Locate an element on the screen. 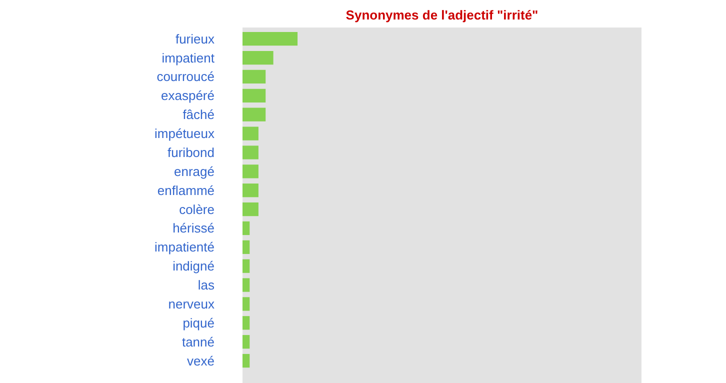 The width and height of the screenshot is (726, 383). y-tick-label: las is located at coordinates (206, 285).